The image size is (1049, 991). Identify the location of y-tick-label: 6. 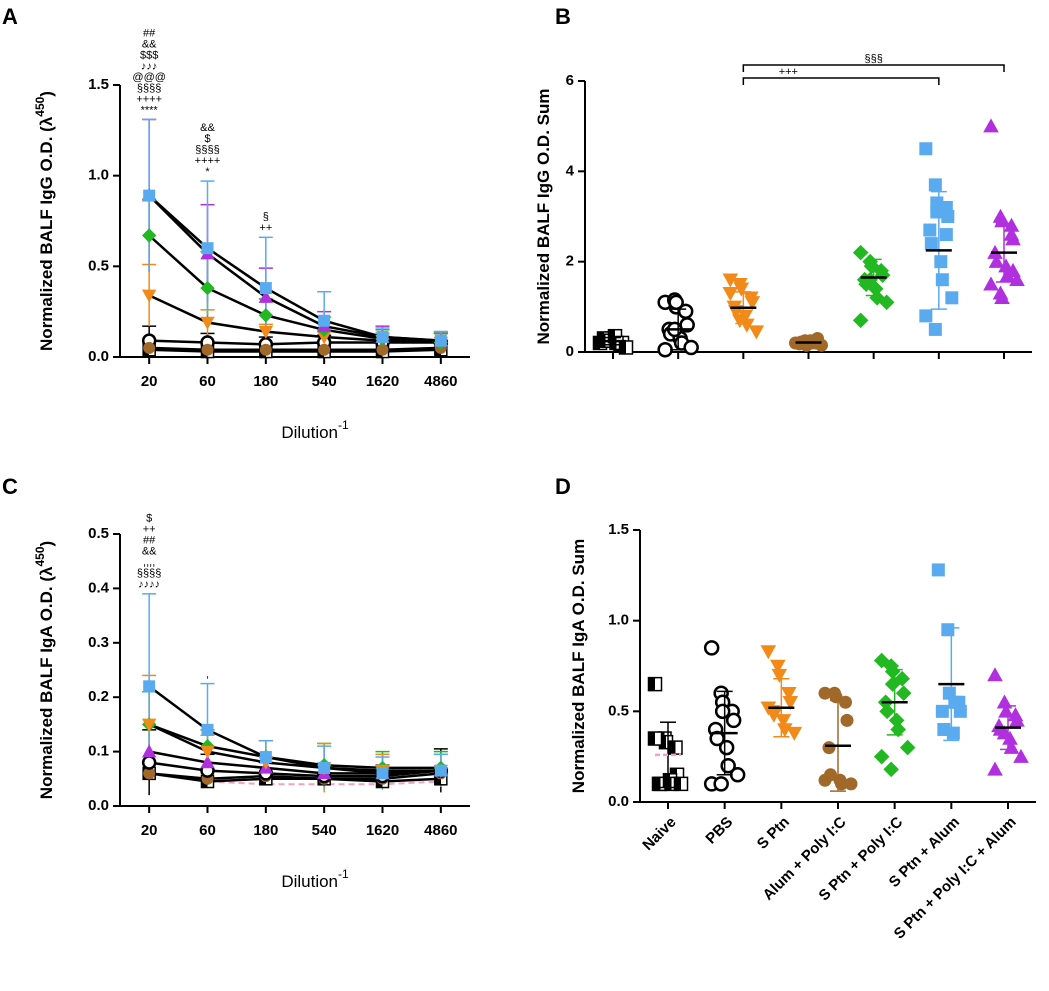
(570, 80).